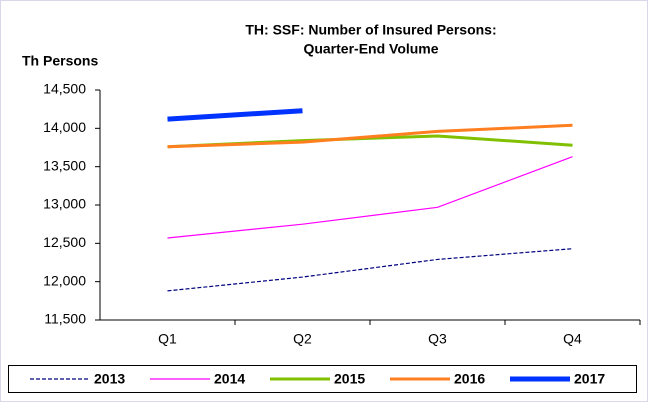 This screenshot has width=648, height=402. What do you see at coordinates (64, 204) in the screenshot?
I see `y-tick-label: 13,000` at bounding box center [64, 204].